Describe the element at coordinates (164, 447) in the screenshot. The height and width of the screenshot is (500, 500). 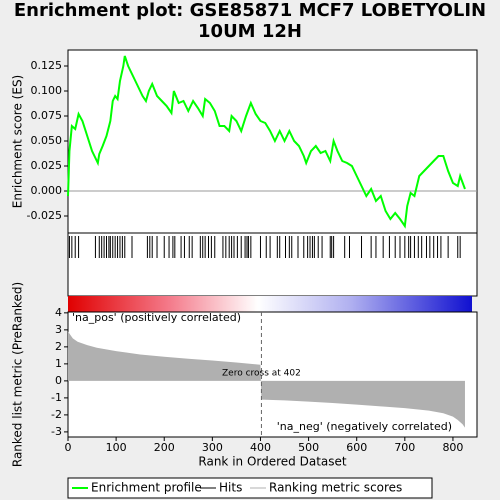
I see `x-tick-label: 200` at that location.